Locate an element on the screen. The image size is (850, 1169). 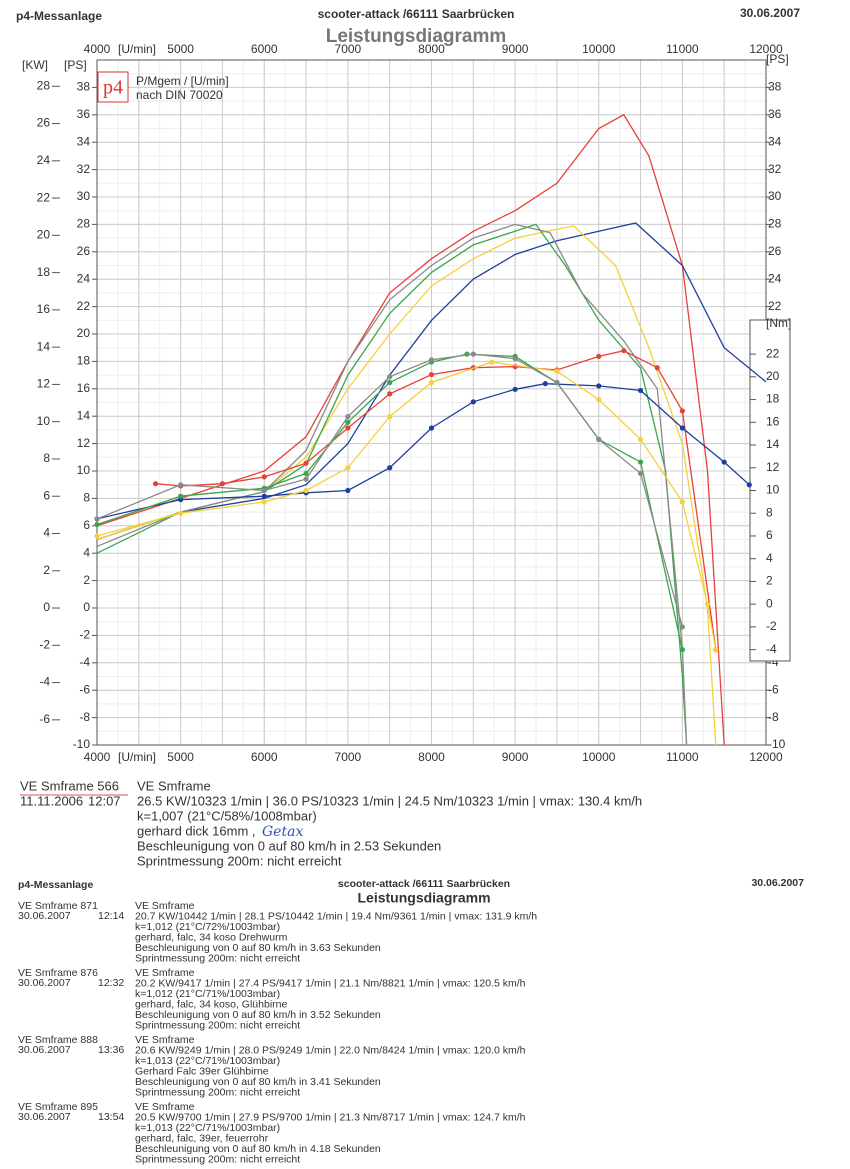
y-tick-label: 32 is located at coordinates (84, 169).